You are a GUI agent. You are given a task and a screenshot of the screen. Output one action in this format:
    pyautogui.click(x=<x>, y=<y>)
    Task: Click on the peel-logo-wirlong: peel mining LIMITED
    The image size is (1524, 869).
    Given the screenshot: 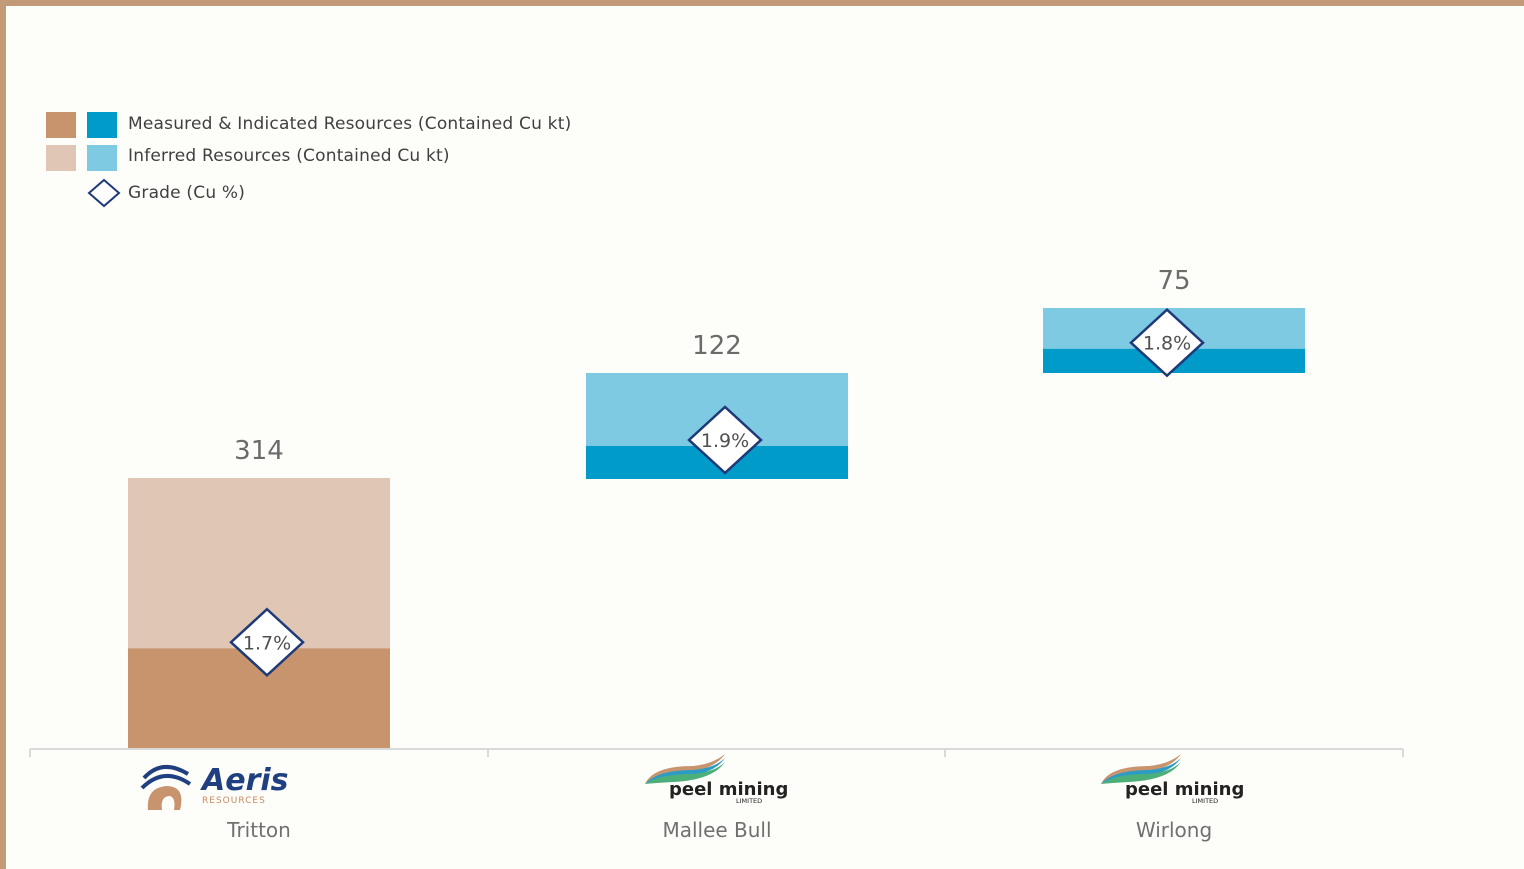 What is the action you would take?
    pyautogui.click(x=1172, y=779)
    